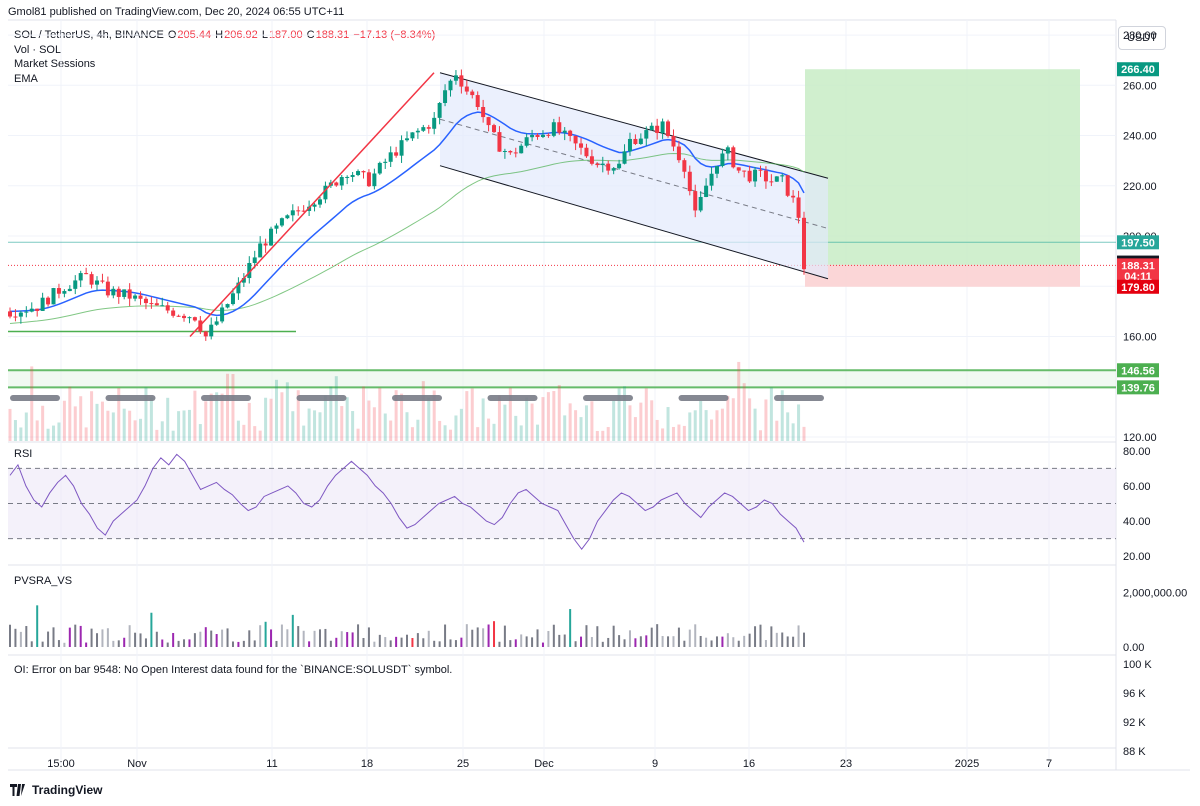 The width and height of the screenshot is (1200, 806). I want to click on pvsra-label: PVSRA_VS, so click(43, 581).